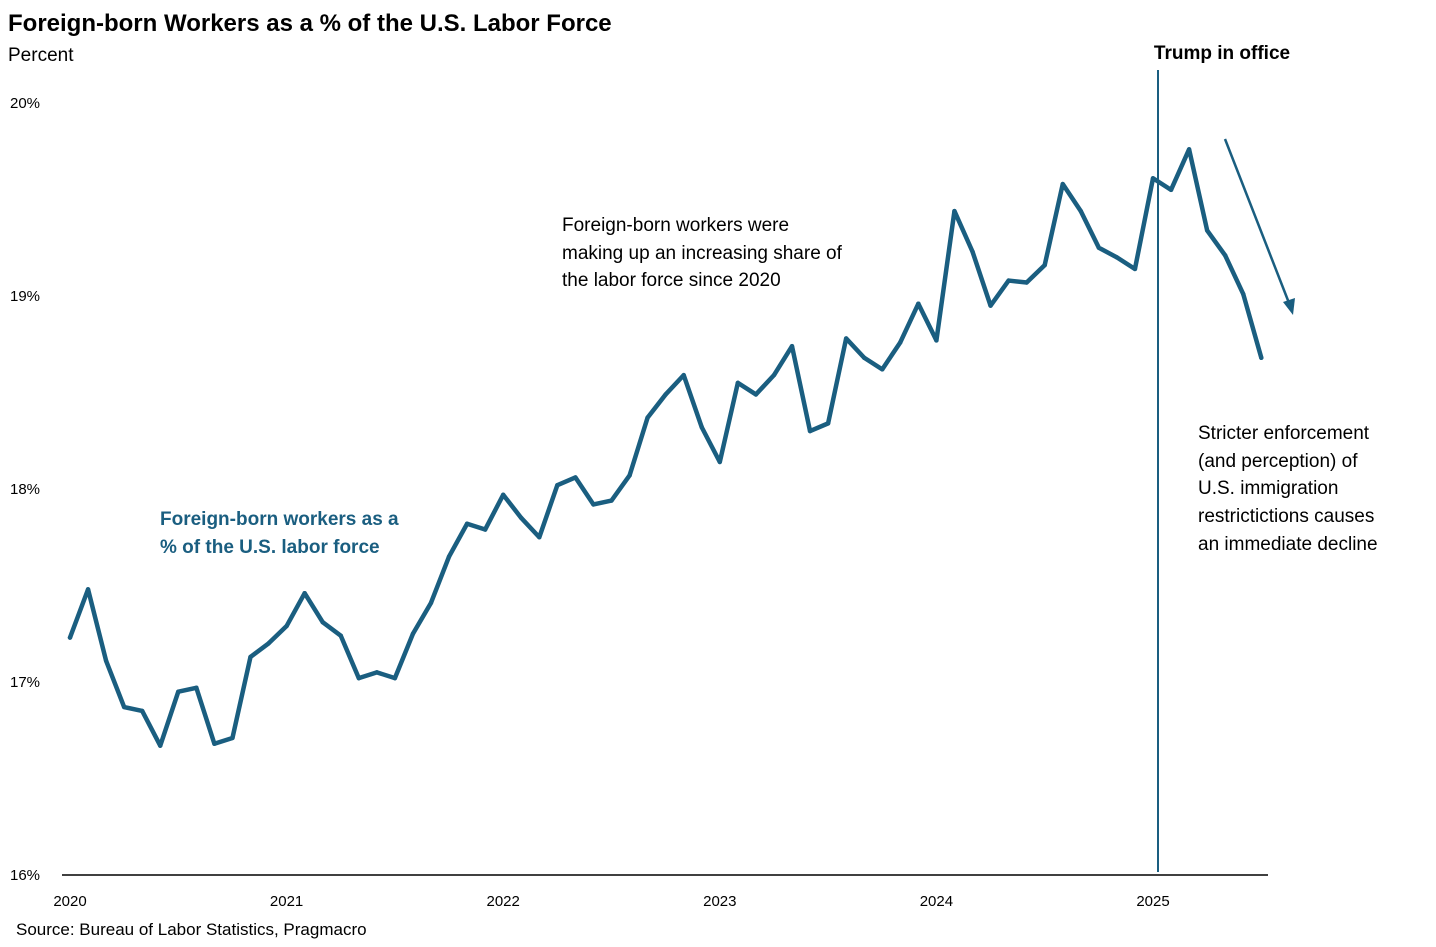 This screenshot has width=1436, height=947. What do you see at coordinates (719, 901) in the screenshot?
I see `x-tick-label: 2023` at bounding box center [719, 901].